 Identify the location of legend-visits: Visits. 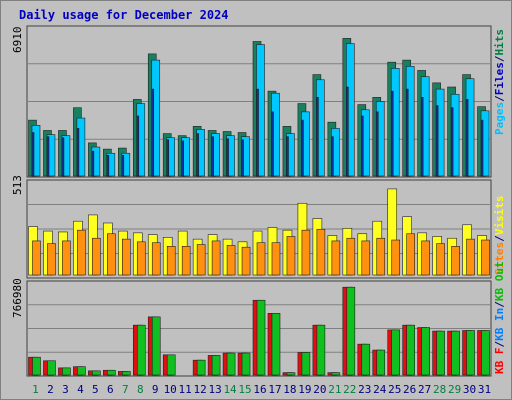
(499, 216).